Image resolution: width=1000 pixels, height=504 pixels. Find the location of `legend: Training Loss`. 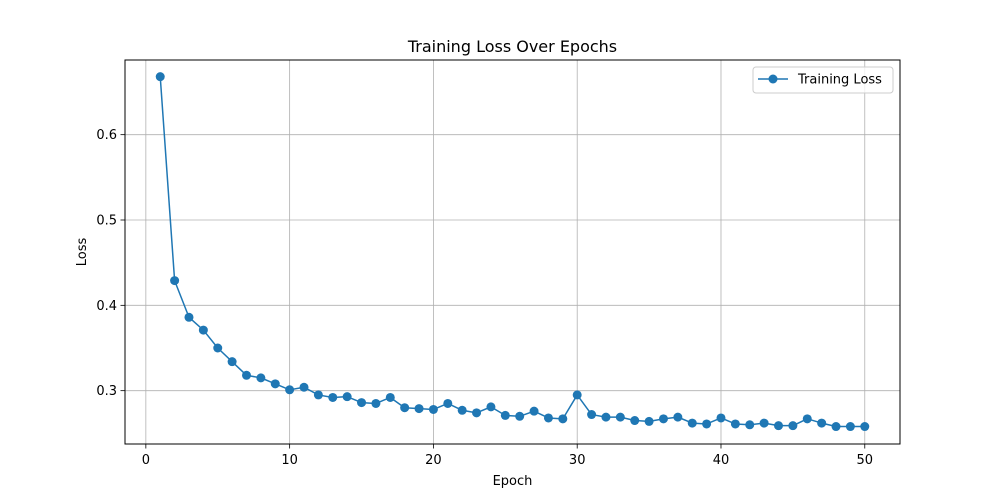

legend: Training Loss is located at coordinates (823, 80).